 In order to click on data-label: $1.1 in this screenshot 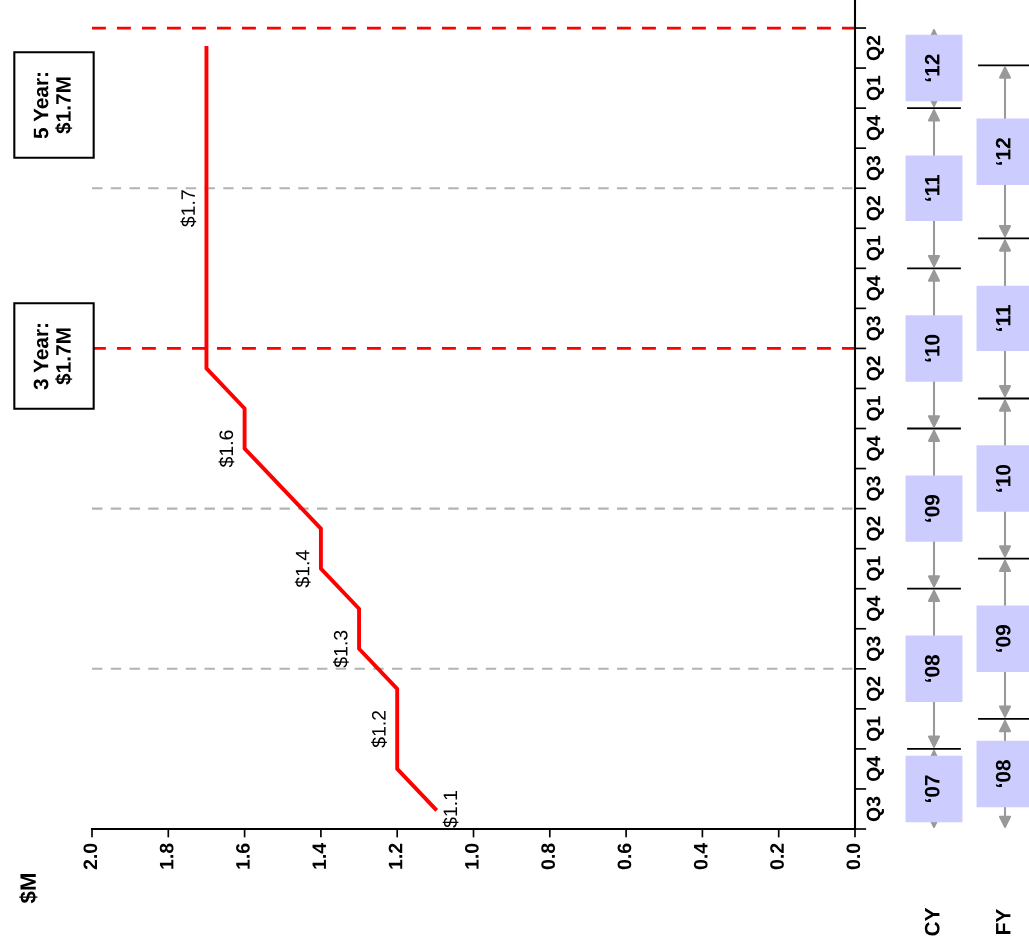, I will do `click(450, 809)`.